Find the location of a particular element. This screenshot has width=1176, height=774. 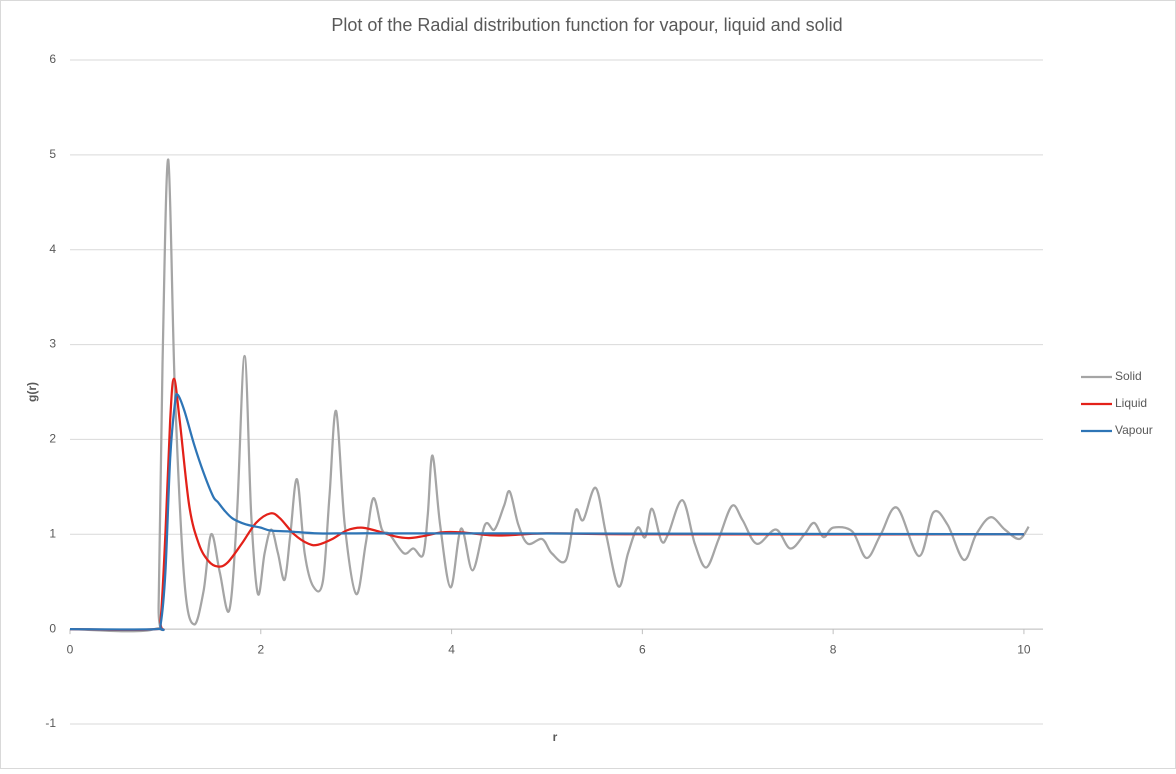

x-tick-label: 4 is located at coordinates (451, 649).